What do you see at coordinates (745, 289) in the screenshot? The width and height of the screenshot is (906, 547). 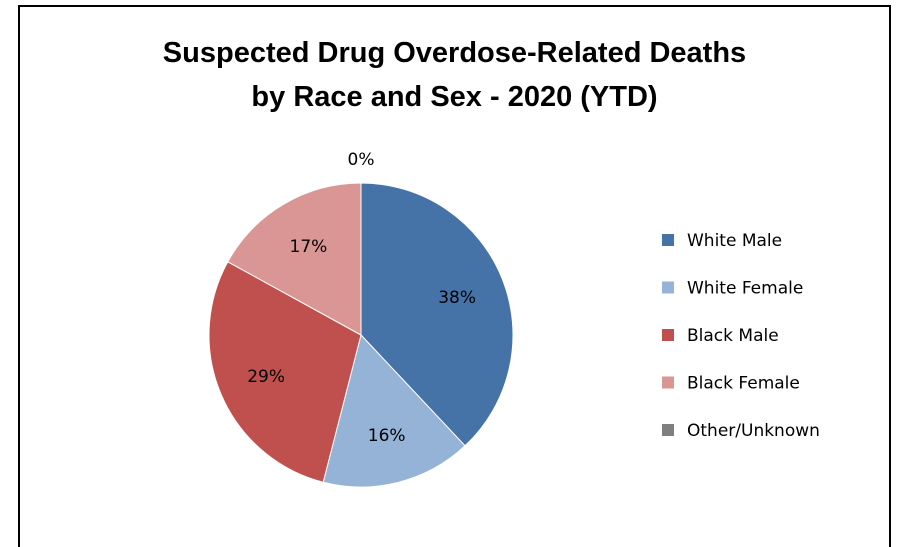 I see `legend-label-white-female: White Female` at bounding box center [745, 289].